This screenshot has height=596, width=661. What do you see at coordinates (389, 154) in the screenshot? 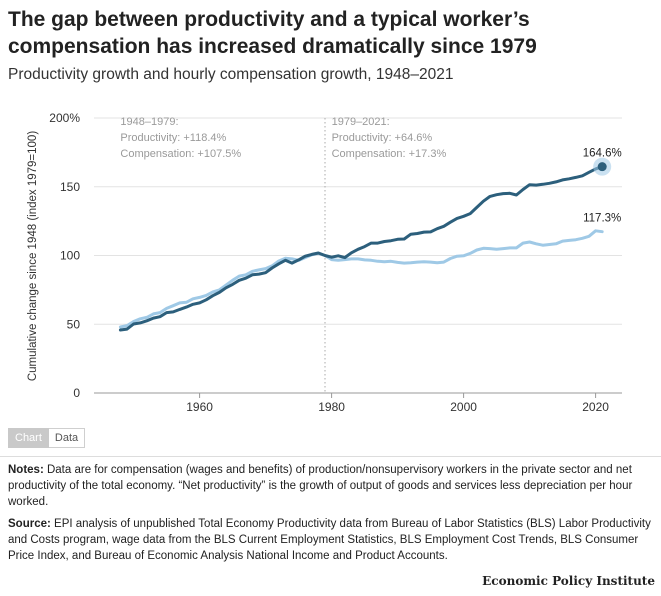
I see `period-annotation-line: Compensation: +17.3%` at bounding box center [389, 154].